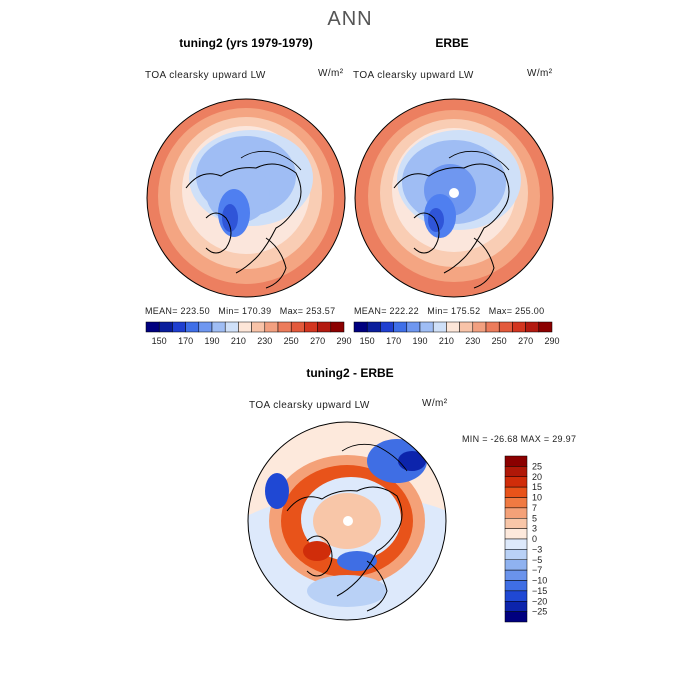  What do you see at coordinates (534, 539) in the screenshot?
I see `colorbar-tick-label: 0` at bounding box center [534, 539].